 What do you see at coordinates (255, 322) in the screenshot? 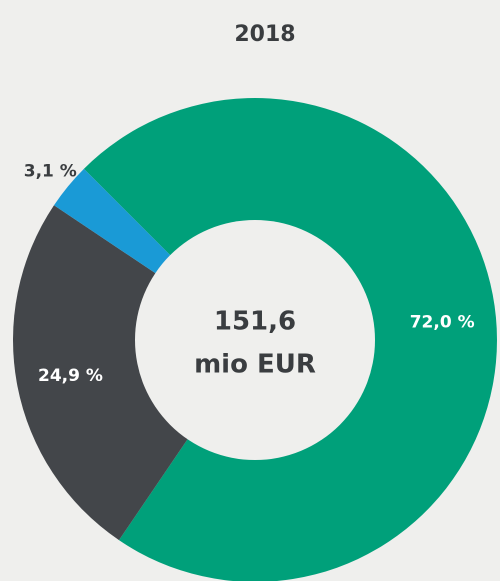
I see `center-value: 151,6` at bounding box center [255, 322].